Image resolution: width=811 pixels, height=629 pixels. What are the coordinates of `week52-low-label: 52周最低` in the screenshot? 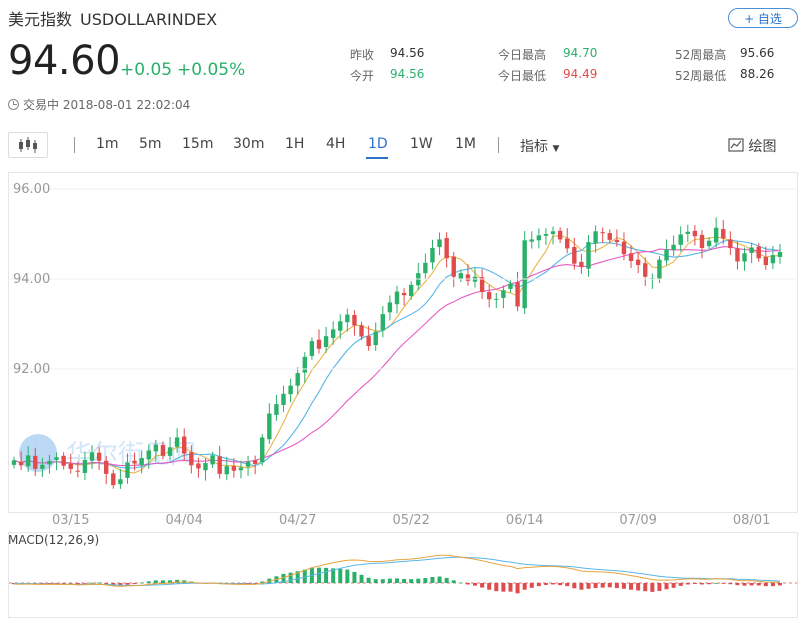 It's located at (701, 76).